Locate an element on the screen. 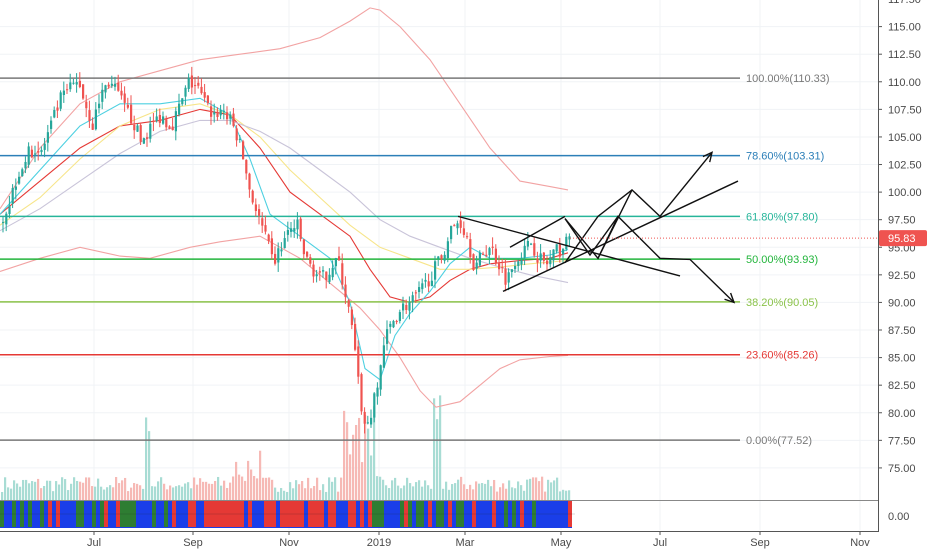  y-tick-label: 90.00 is located at coordinates (902, 303).